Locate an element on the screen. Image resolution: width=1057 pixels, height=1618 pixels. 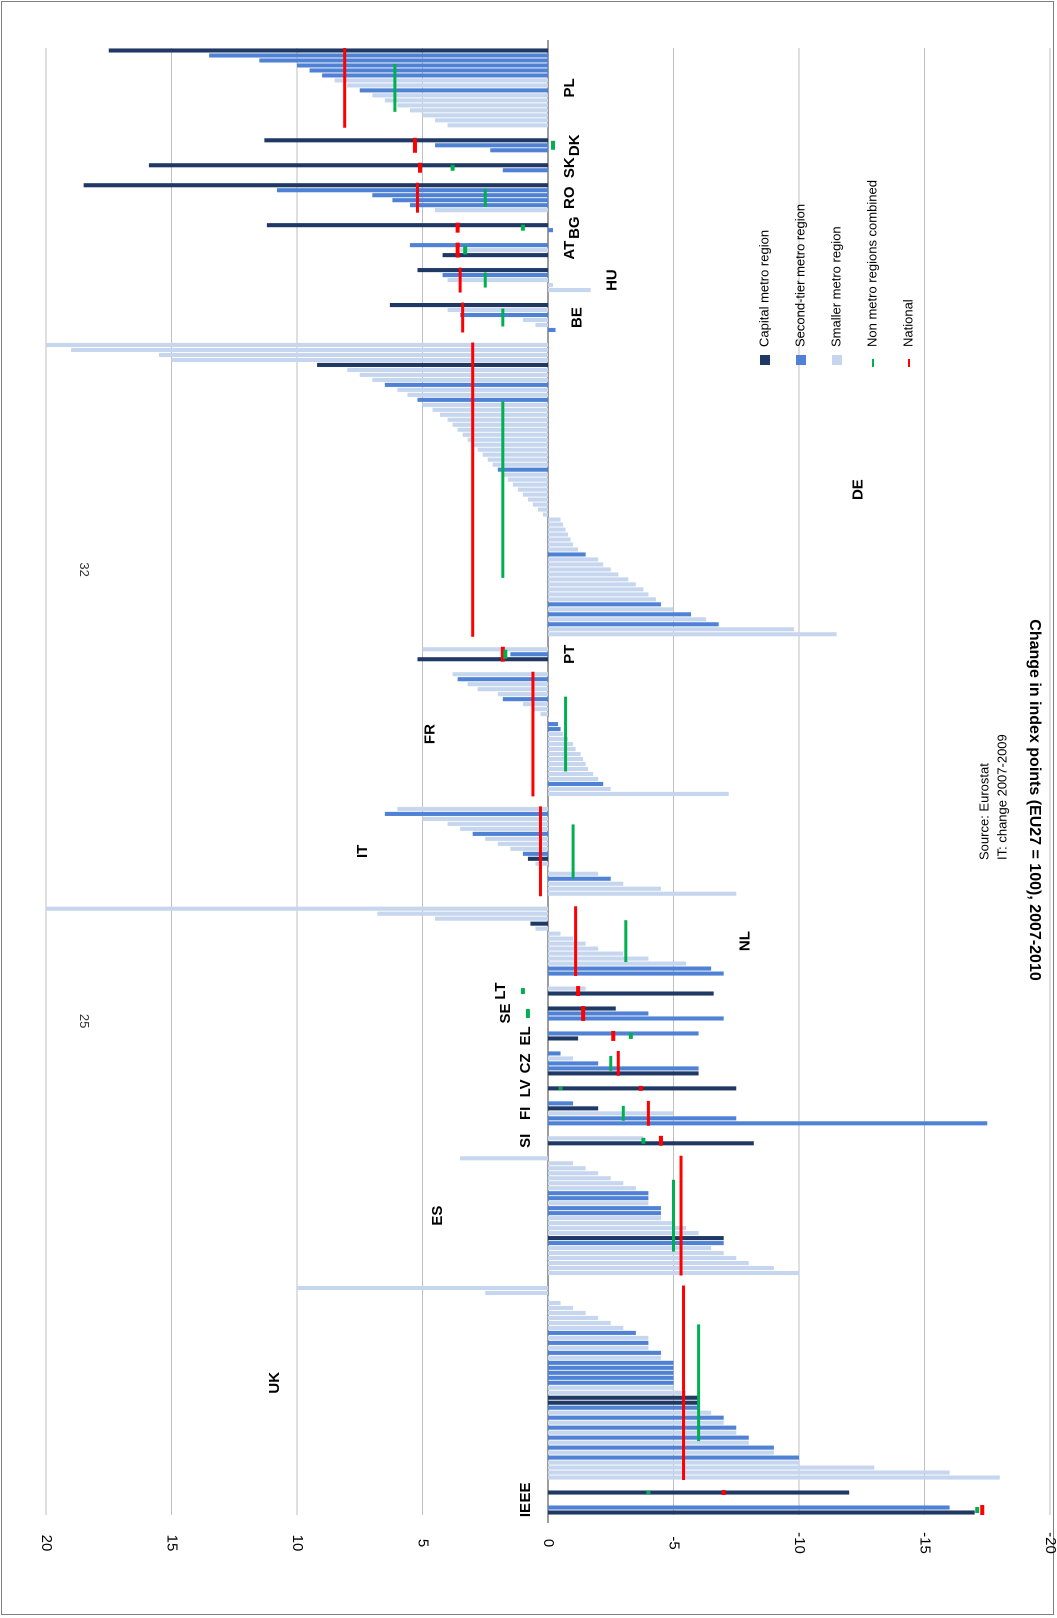
country-group-el is located at coordinates (623, 1036).